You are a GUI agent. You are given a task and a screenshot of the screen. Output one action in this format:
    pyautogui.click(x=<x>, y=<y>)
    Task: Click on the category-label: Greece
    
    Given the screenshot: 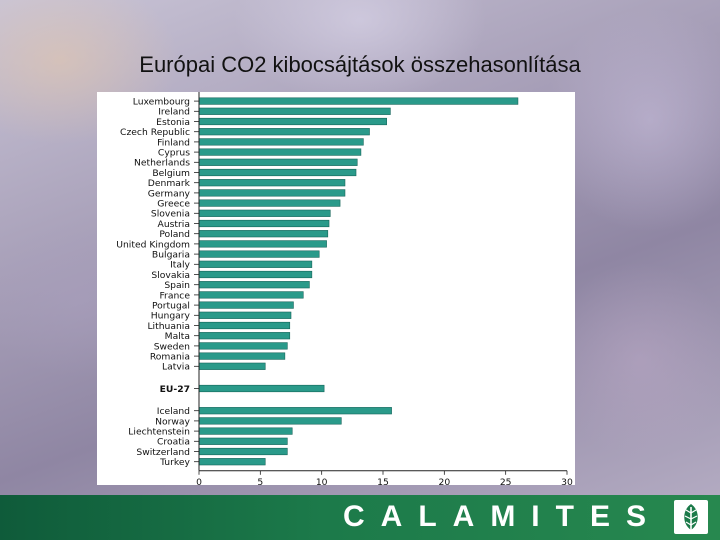 What is the action you would take?
    pyautogui.click(x=173, y=204)
    